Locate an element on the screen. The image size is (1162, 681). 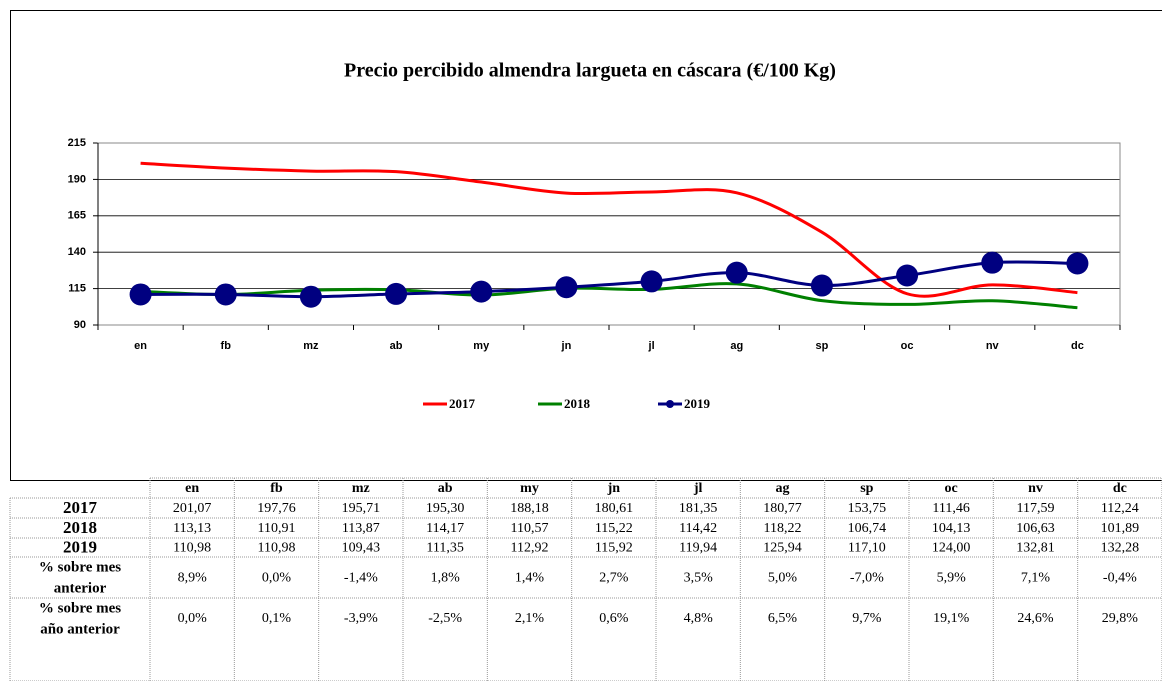
table-cell: 0,6% is located at coordinates (614, 618).